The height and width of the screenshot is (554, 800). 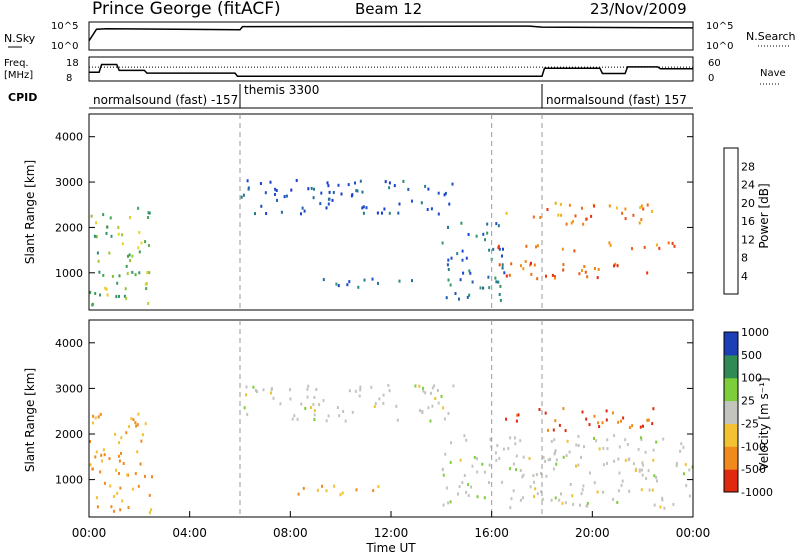 I want to click on noise-right-label: N.Search, so click(x=771, y=36).